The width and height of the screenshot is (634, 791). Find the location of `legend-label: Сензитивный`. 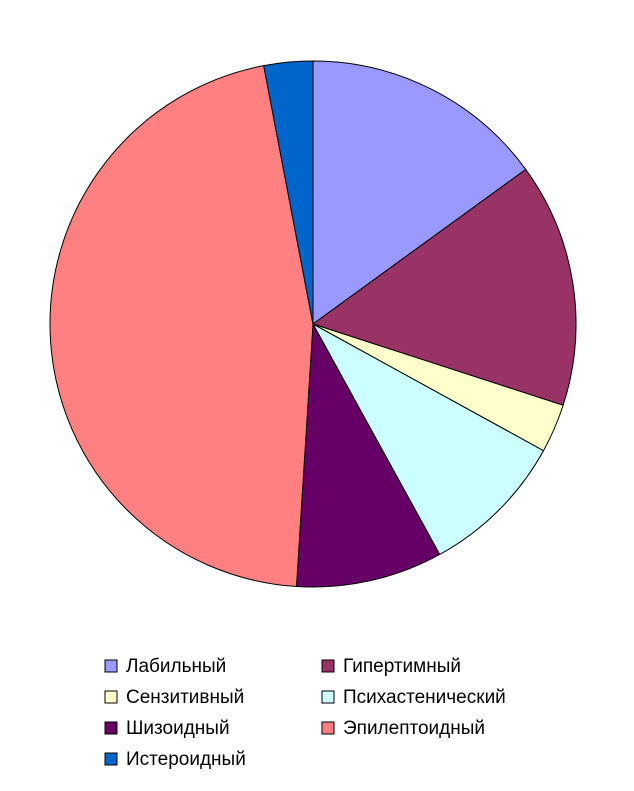

legend-label: Сензитивный is located at coordinates (185, 697).